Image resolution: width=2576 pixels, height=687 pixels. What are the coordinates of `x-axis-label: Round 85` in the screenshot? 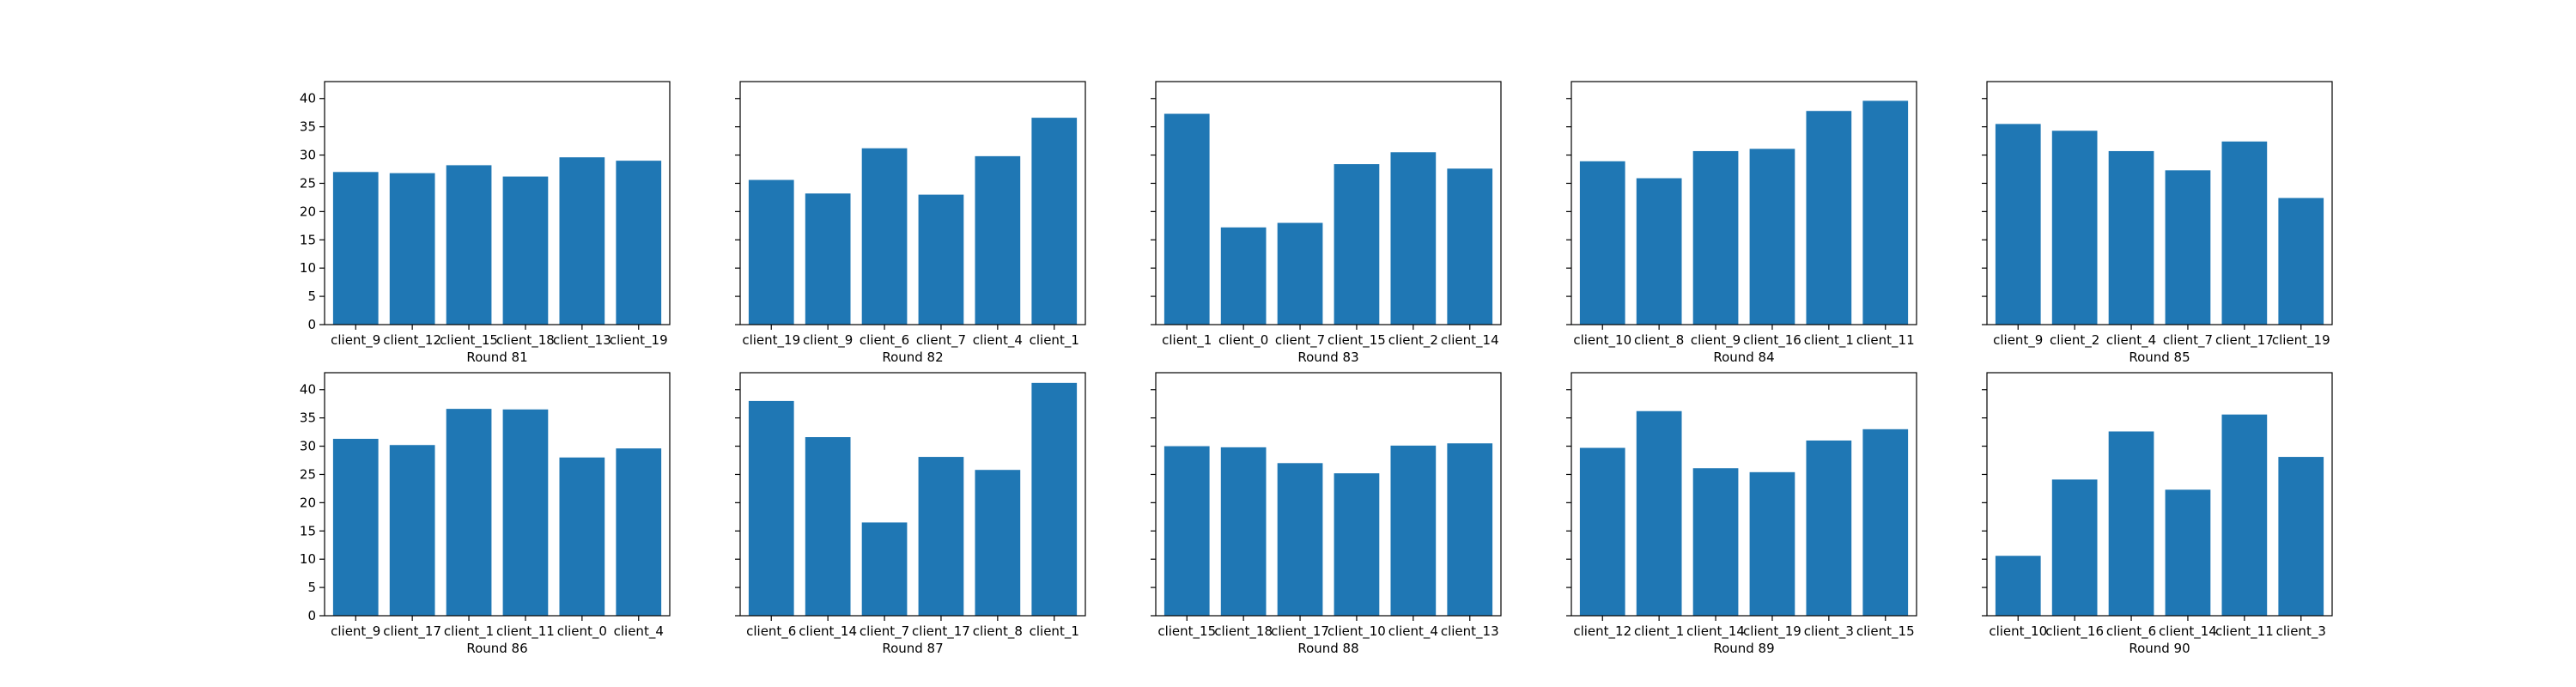 It's located at (2159, 357).